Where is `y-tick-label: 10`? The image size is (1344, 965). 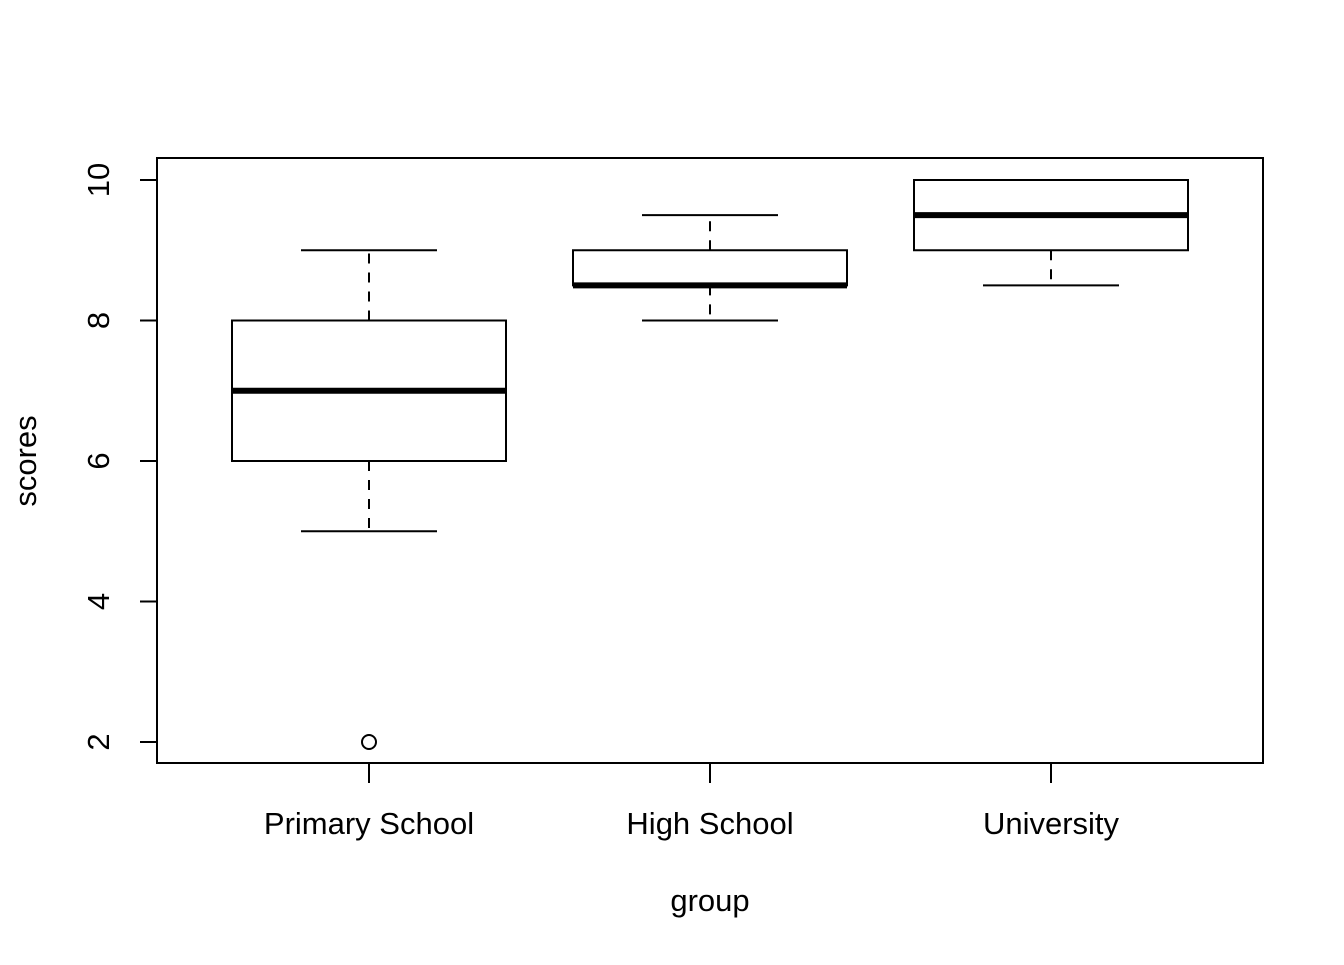 y-tick-label: 10 is located at coordinates (98, 180).